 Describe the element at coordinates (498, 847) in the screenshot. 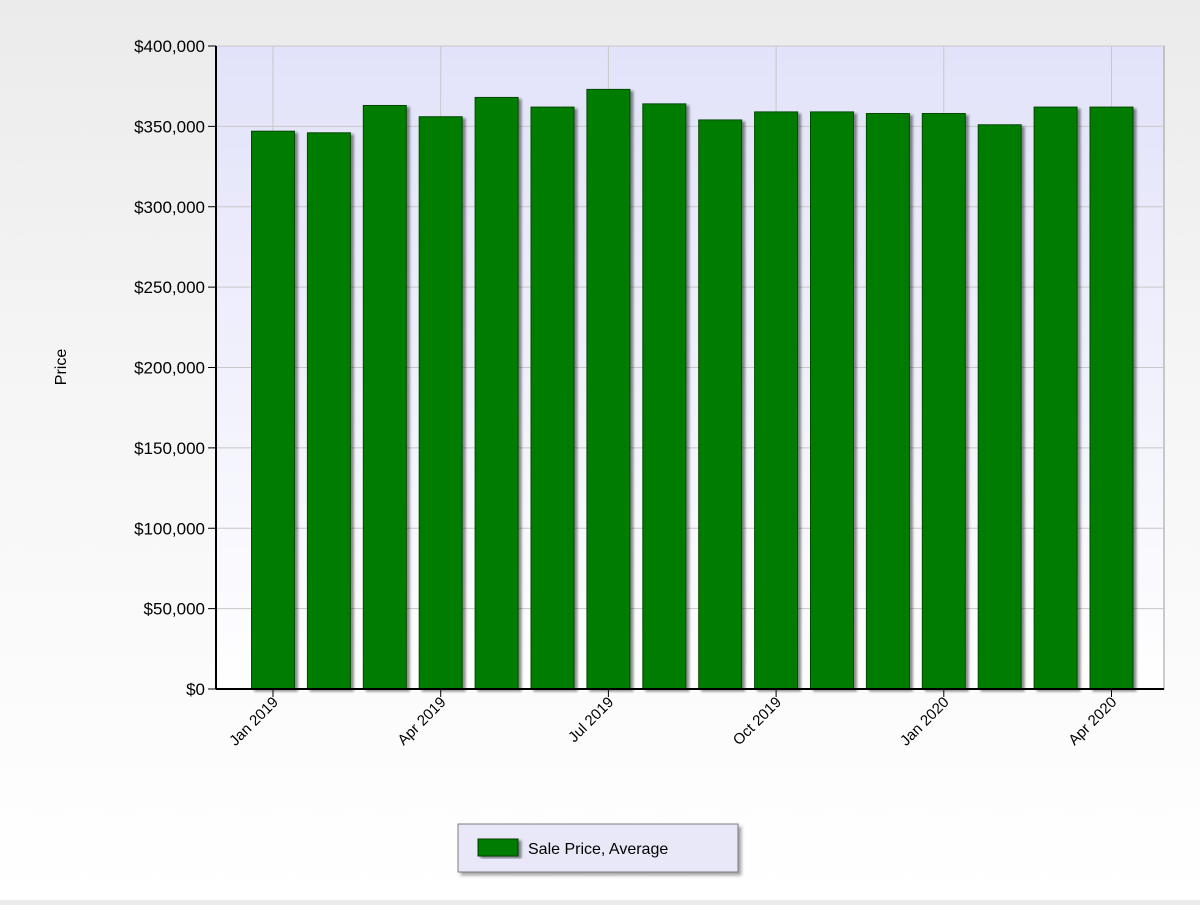

I see `legend-swatch` at that location.